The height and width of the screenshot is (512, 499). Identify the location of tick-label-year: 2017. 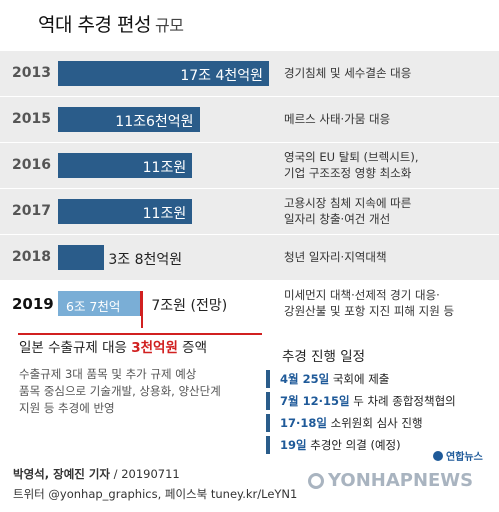
(31, 211).